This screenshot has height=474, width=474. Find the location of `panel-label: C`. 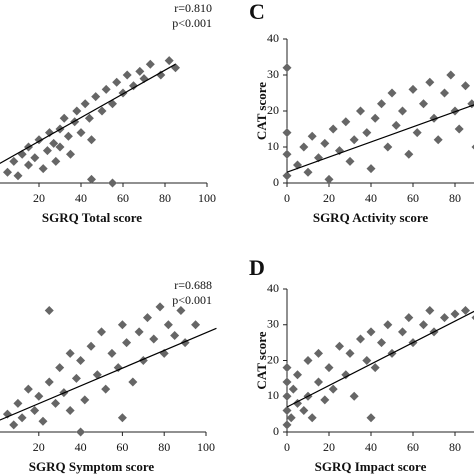

panel-label: C is located at coordinates (257, 12).